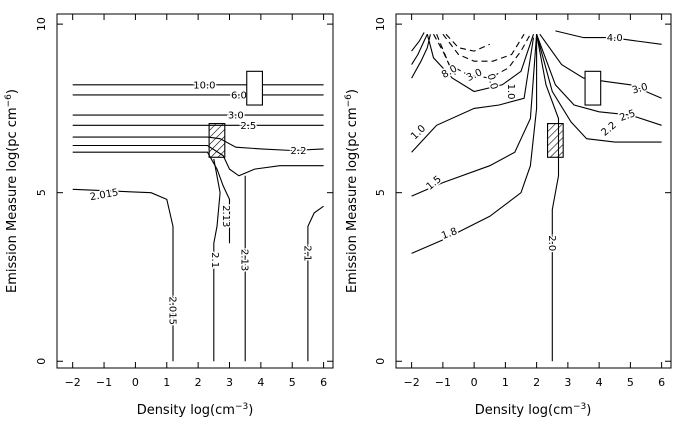 The image size is (674, 421). Describe the element at coordinates (661, 382) in the screenshot. I see `right-x-tick-label: 6` at that location.